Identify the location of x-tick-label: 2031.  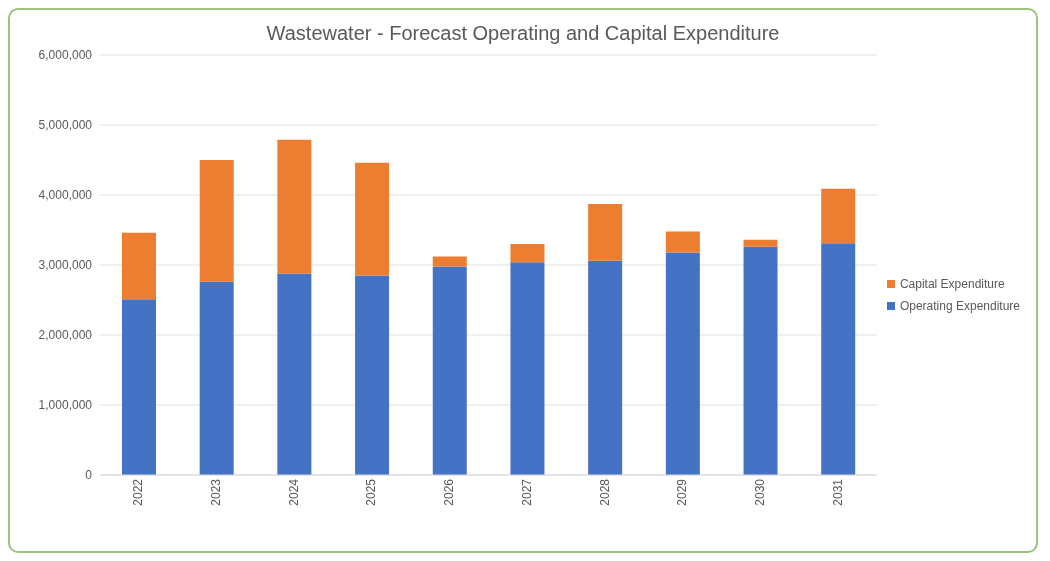
(837, 492).